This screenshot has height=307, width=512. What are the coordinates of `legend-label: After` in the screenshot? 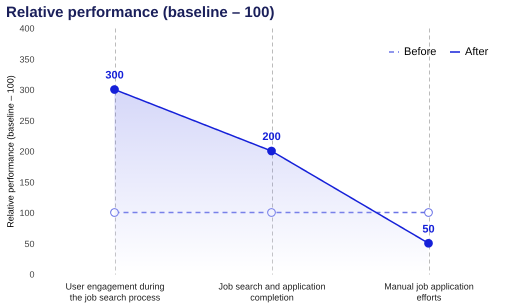 It's located at (477, 52).